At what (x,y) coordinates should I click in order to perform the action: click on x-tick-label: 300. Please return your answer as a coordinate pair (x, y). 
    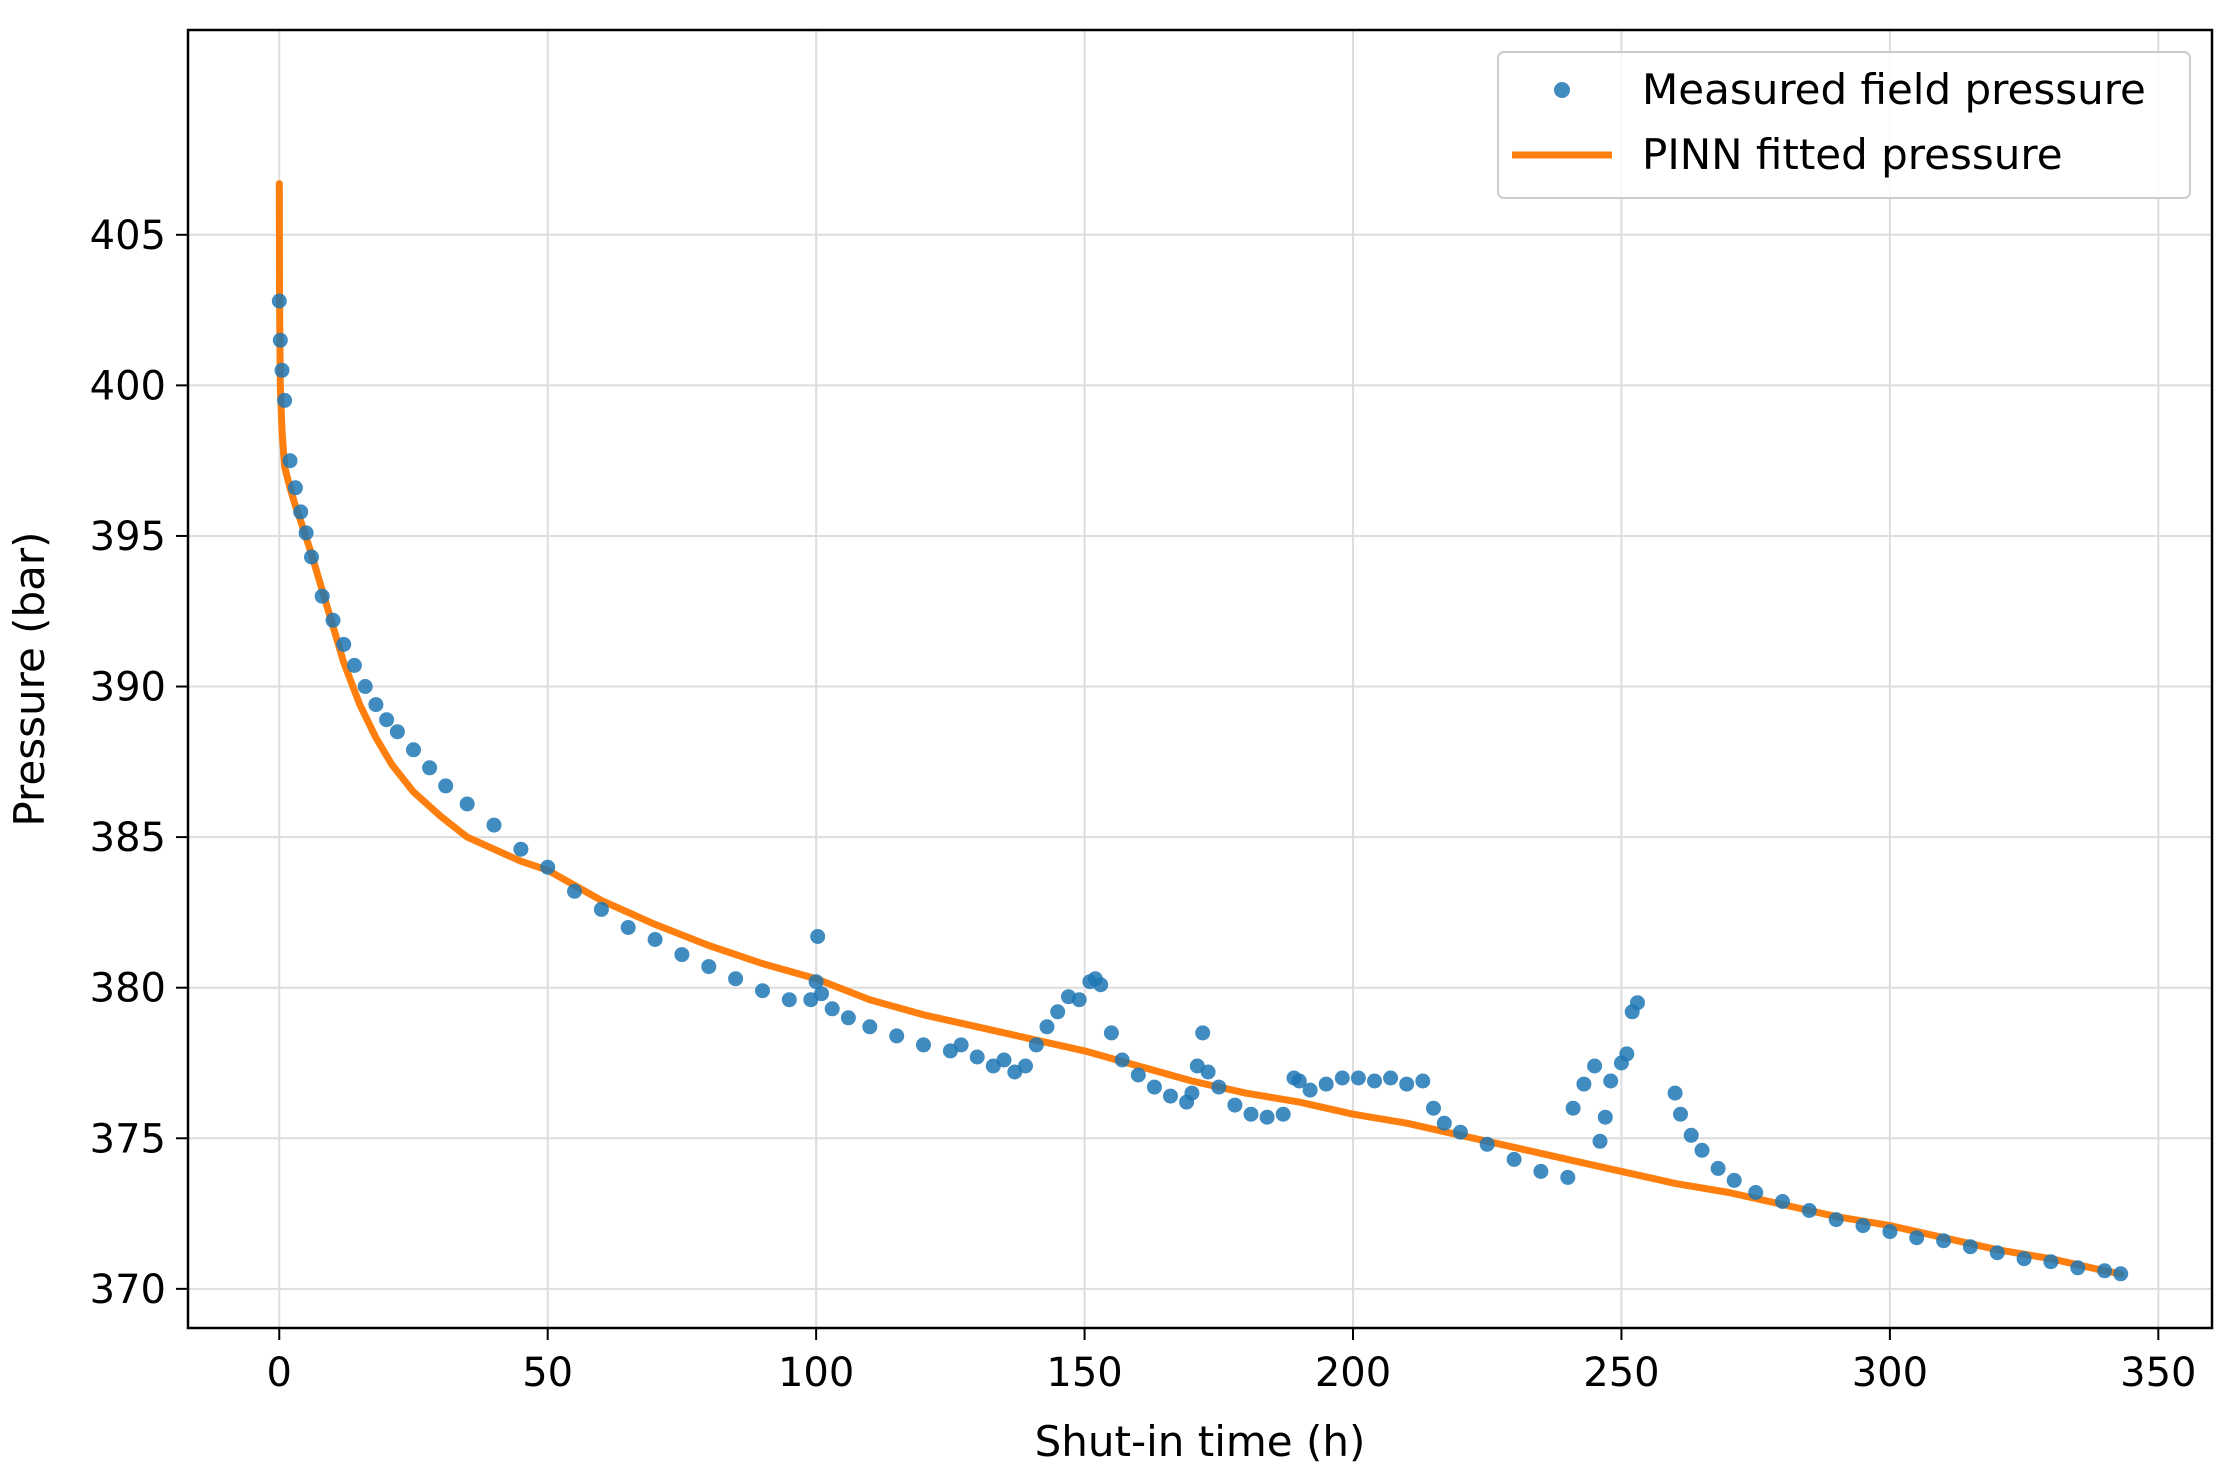
    Looking at the image, I should click on (1890, 1373).